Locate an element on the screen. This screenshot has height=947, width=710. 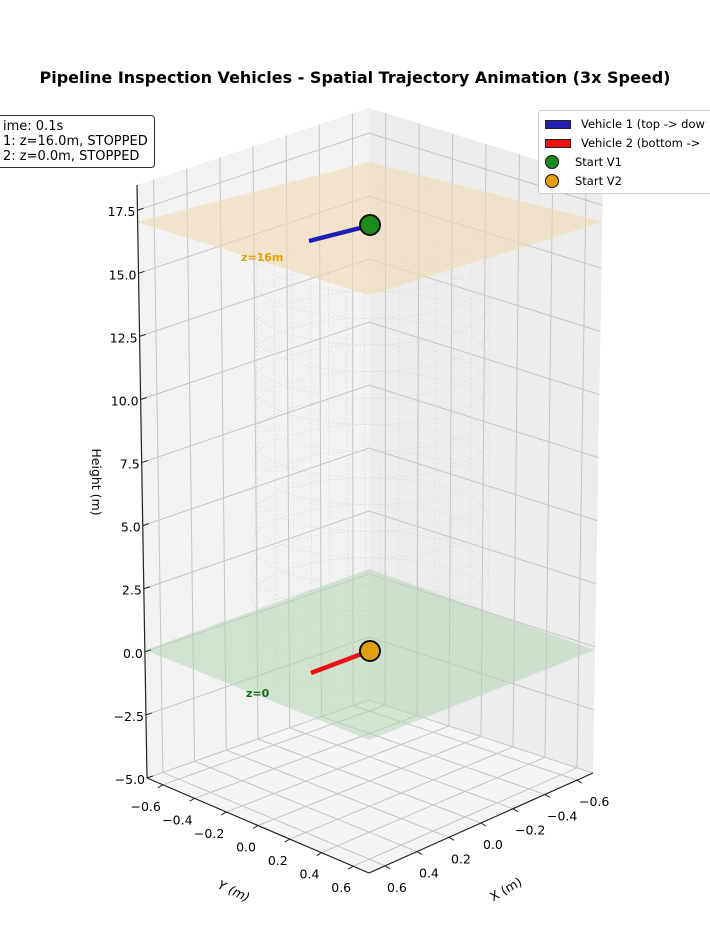
info-time: ime: 0.1s is located at coordinates (33, 126).